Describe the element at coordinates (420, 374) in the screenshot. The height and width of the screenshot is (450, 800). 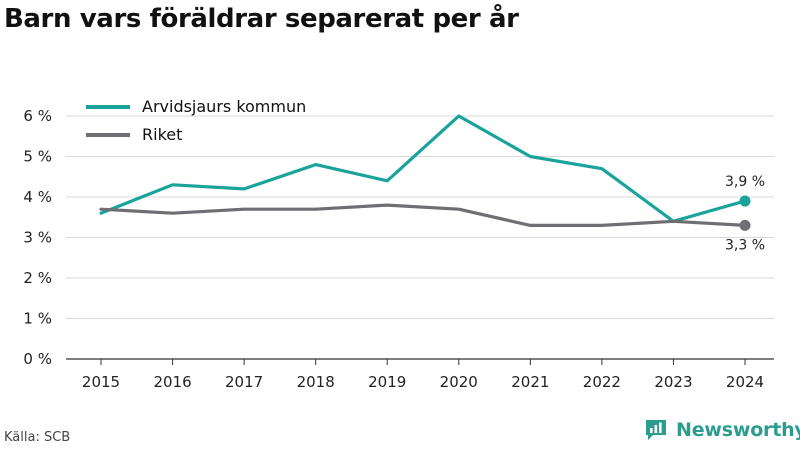
I see `x-axis: 2015 2016 2017 2018 2019 2020 2021 2022 2023 2024` at that location.